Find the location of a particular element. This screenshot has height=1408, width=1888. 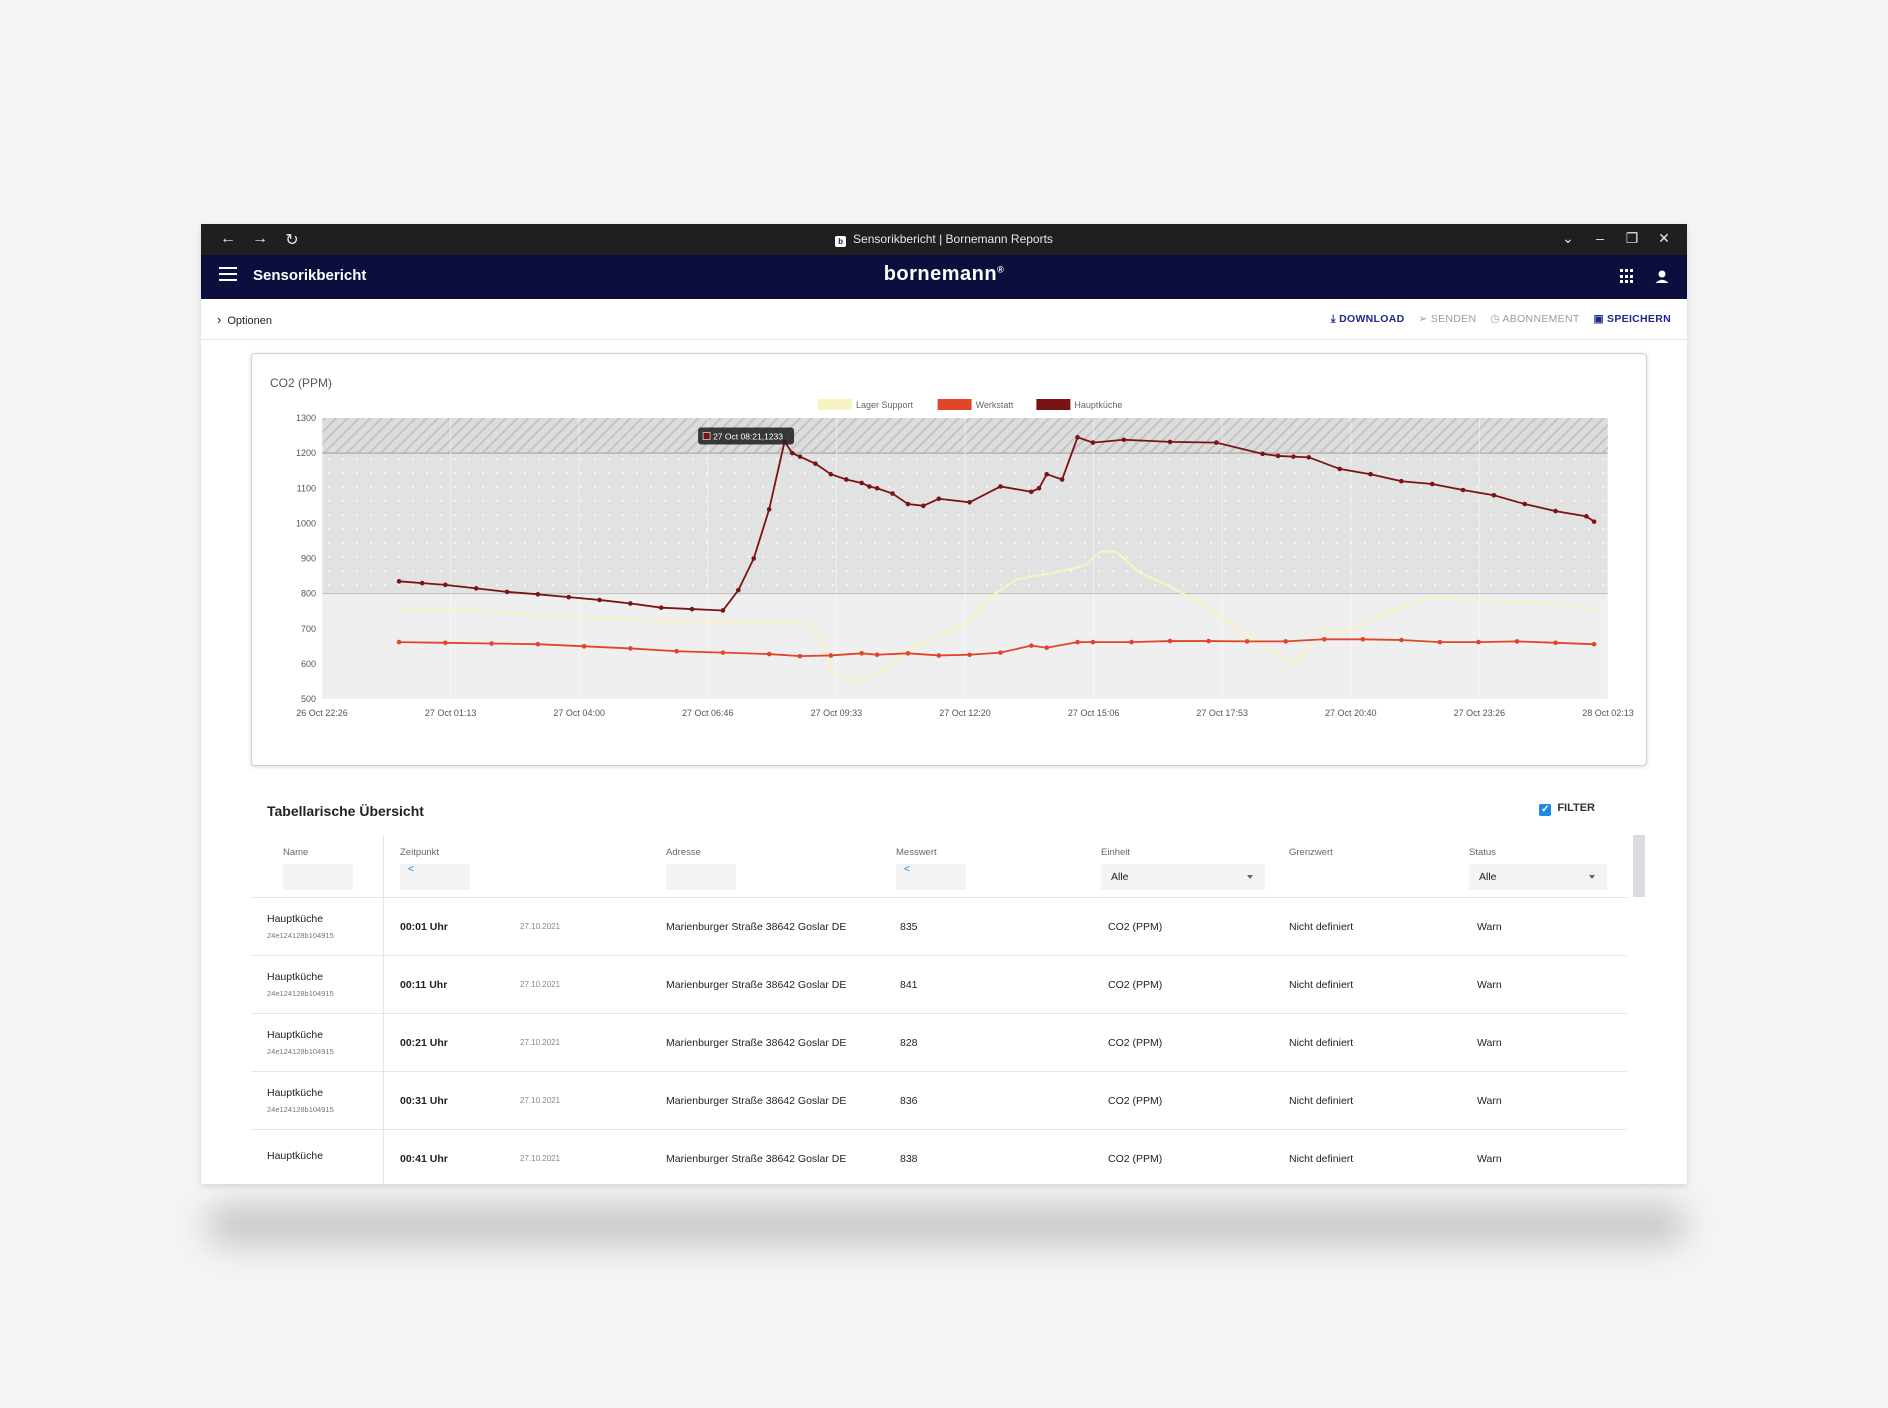

einheit-select: Alle is located at coordinates (1183, 877).